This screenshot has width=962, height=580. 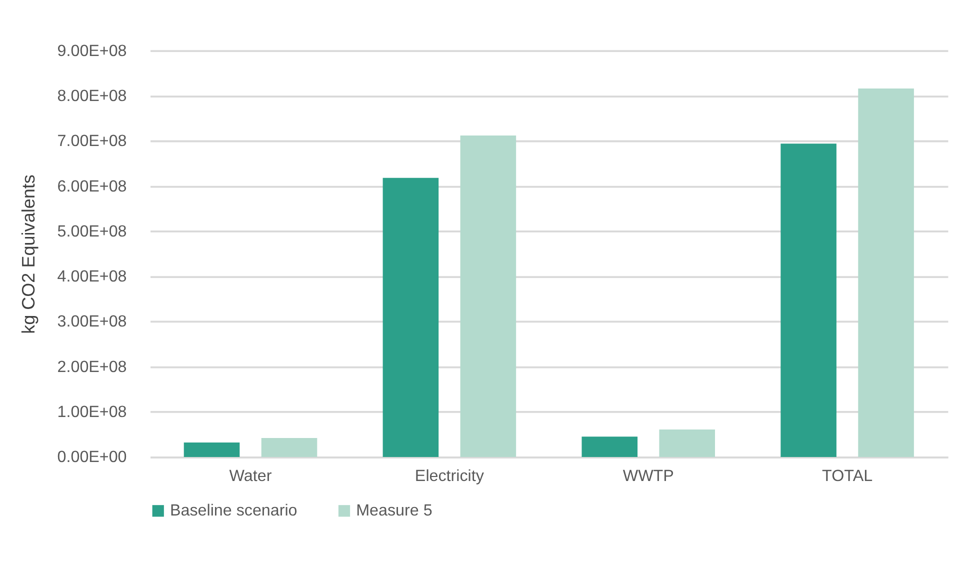 I want to click on y-tick-label: 2.00E+08, so click(x=92, y=367).